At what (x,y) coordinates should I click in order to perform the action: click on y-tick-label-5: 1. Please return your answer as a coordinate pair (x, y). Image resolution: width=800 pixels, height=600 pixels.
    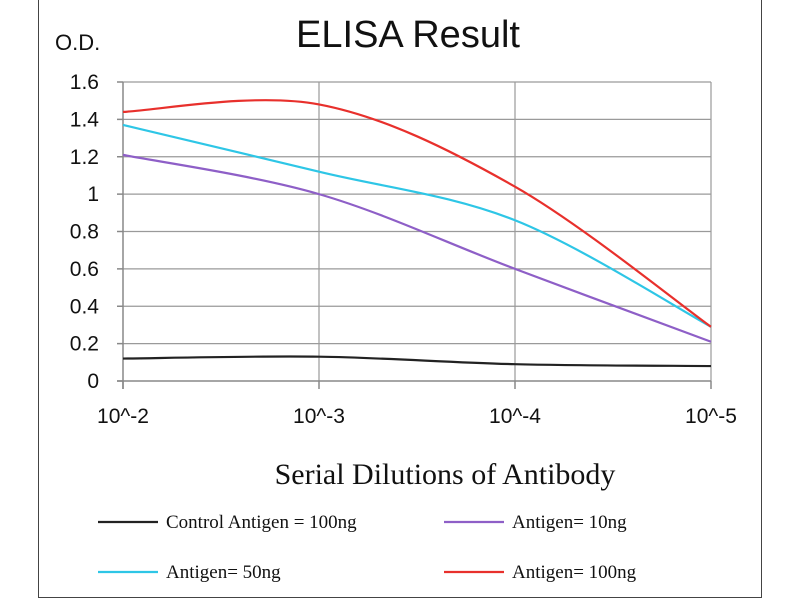
    Looking at the image, I should click on (93, 194).